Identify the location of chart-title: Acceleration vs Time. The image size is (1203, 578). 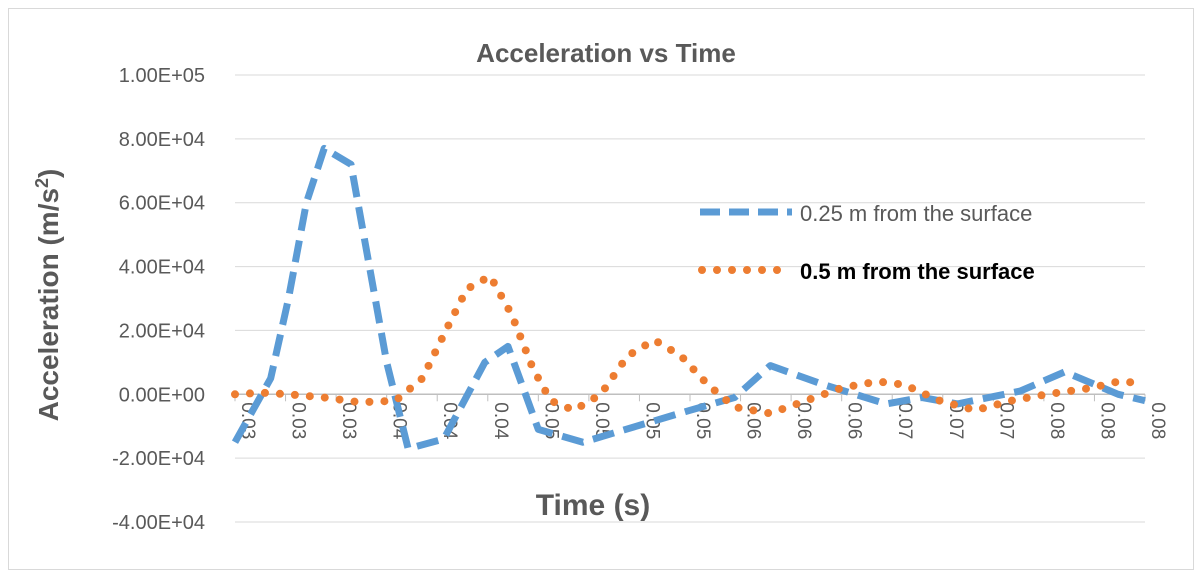
(606, 53).